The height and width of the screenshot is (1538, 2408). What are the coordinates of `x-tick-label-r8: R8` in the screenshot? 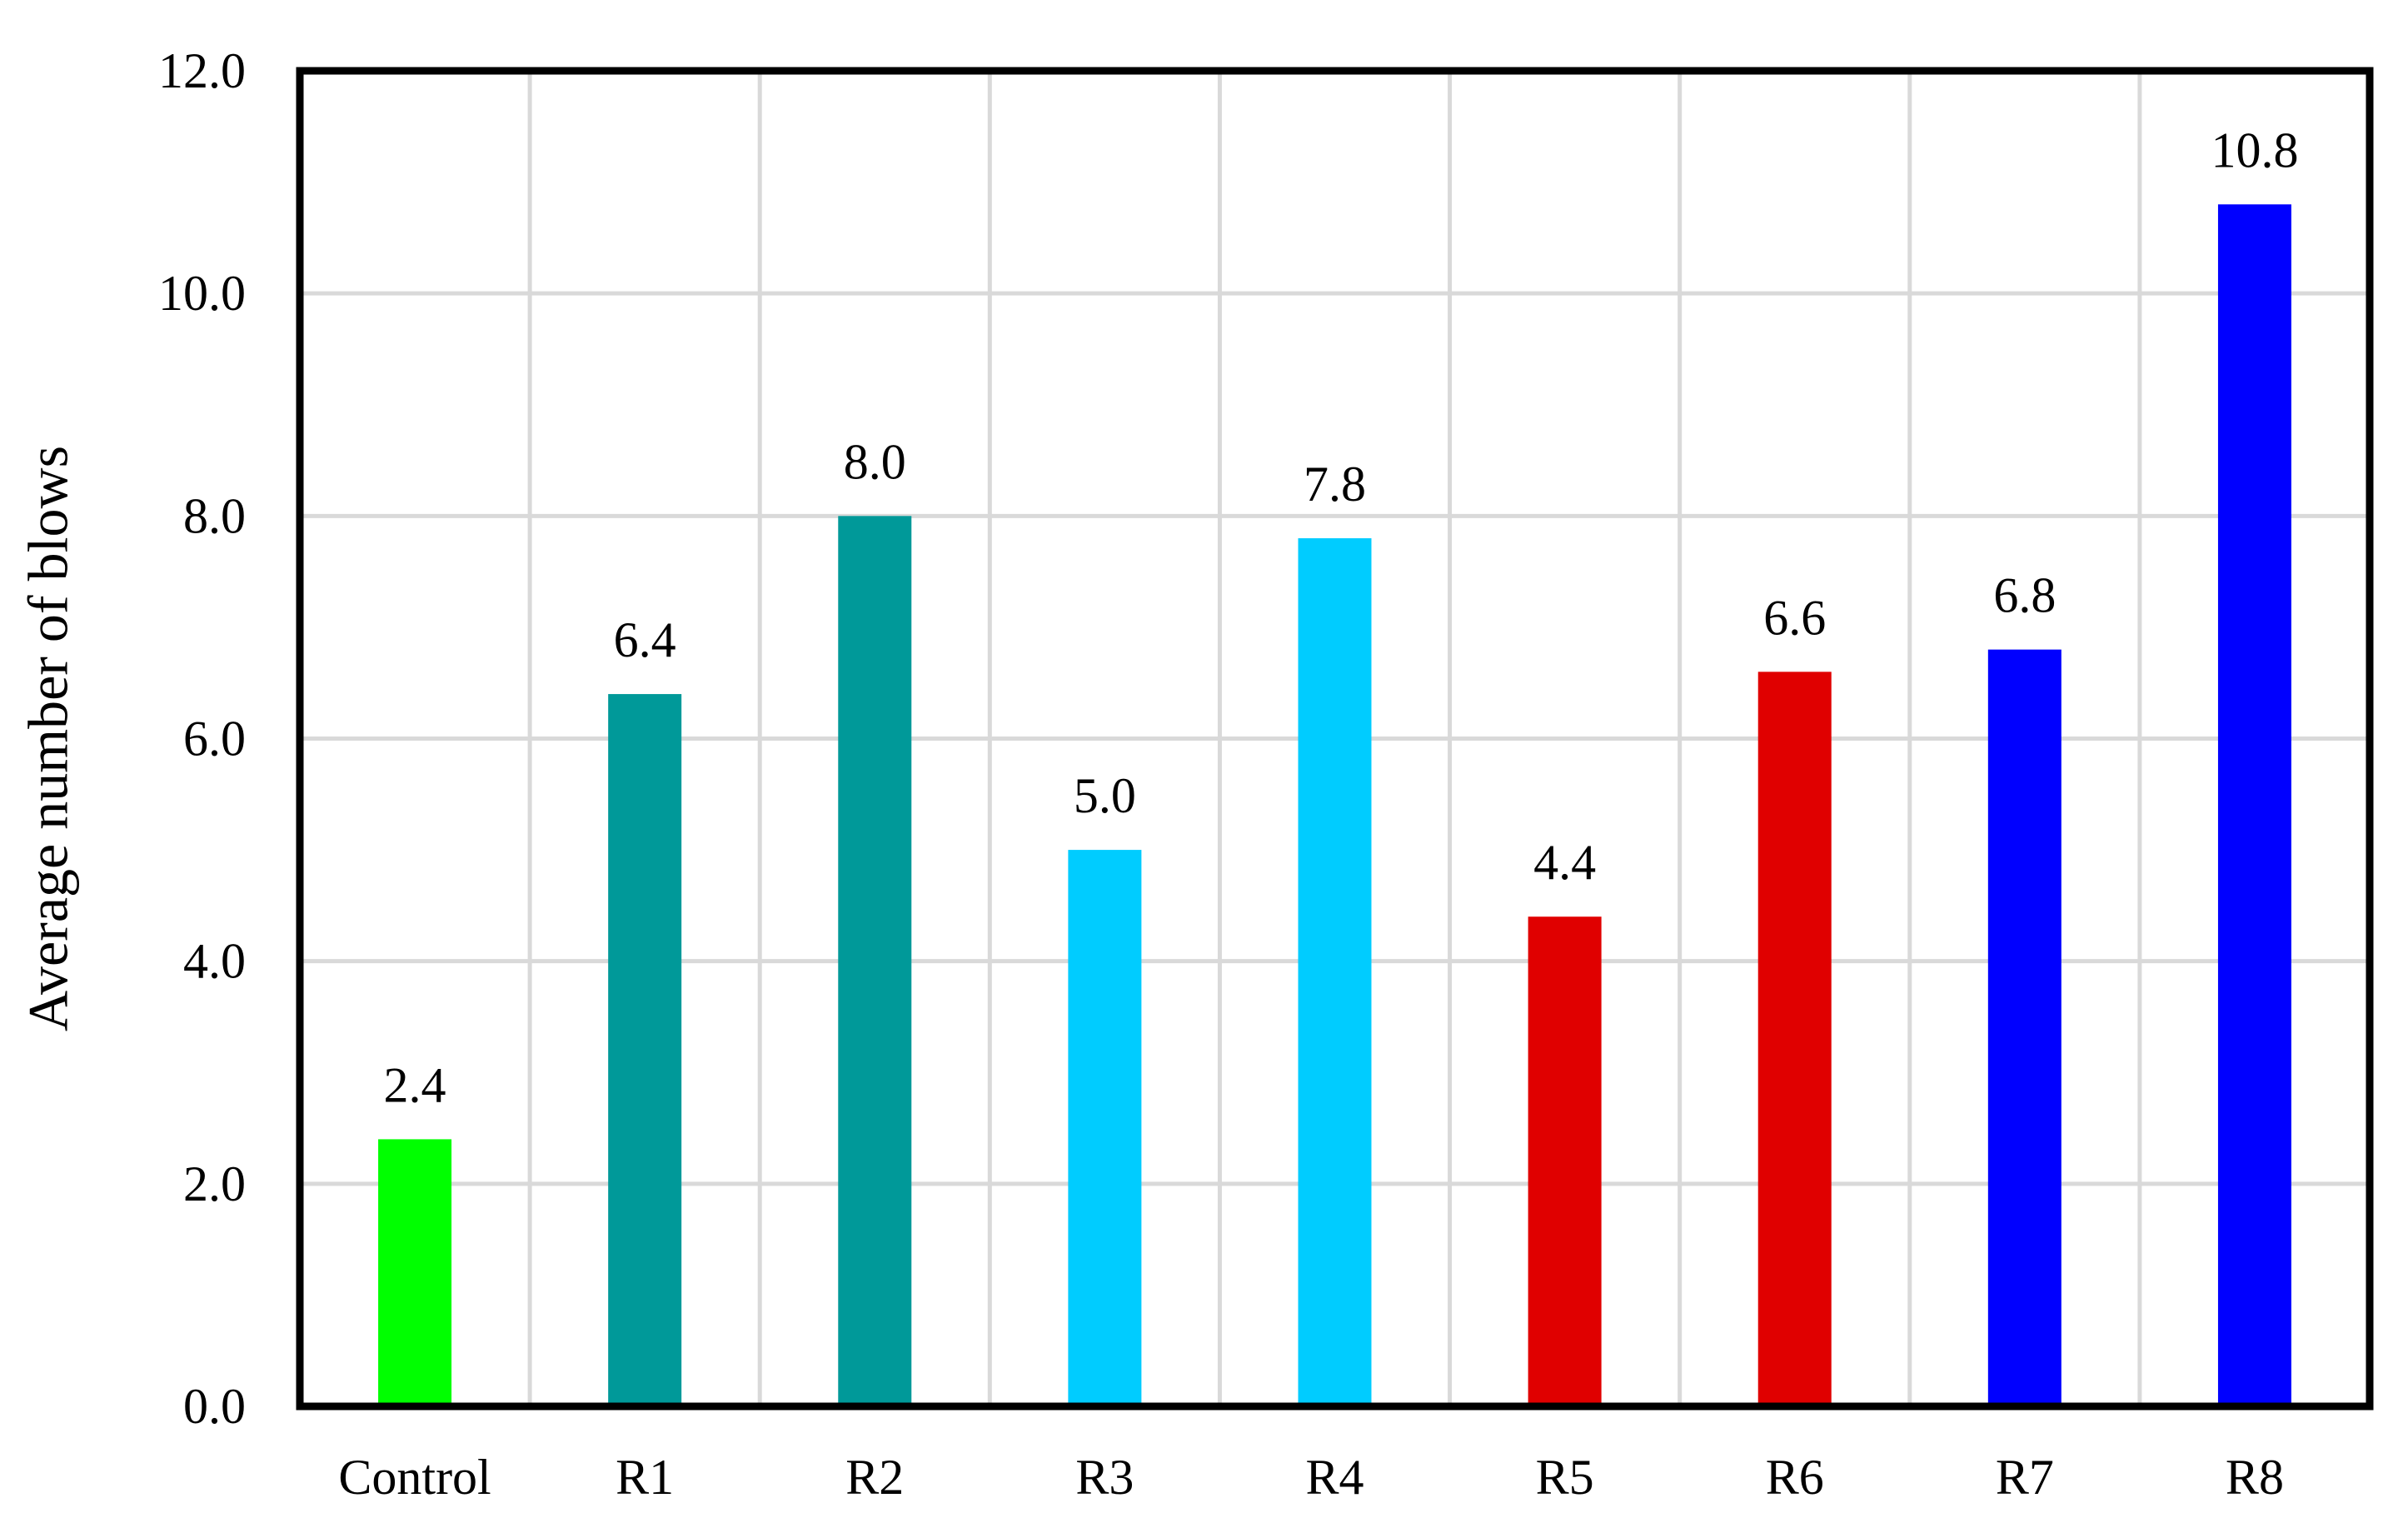 It's located at (2255, 1477).